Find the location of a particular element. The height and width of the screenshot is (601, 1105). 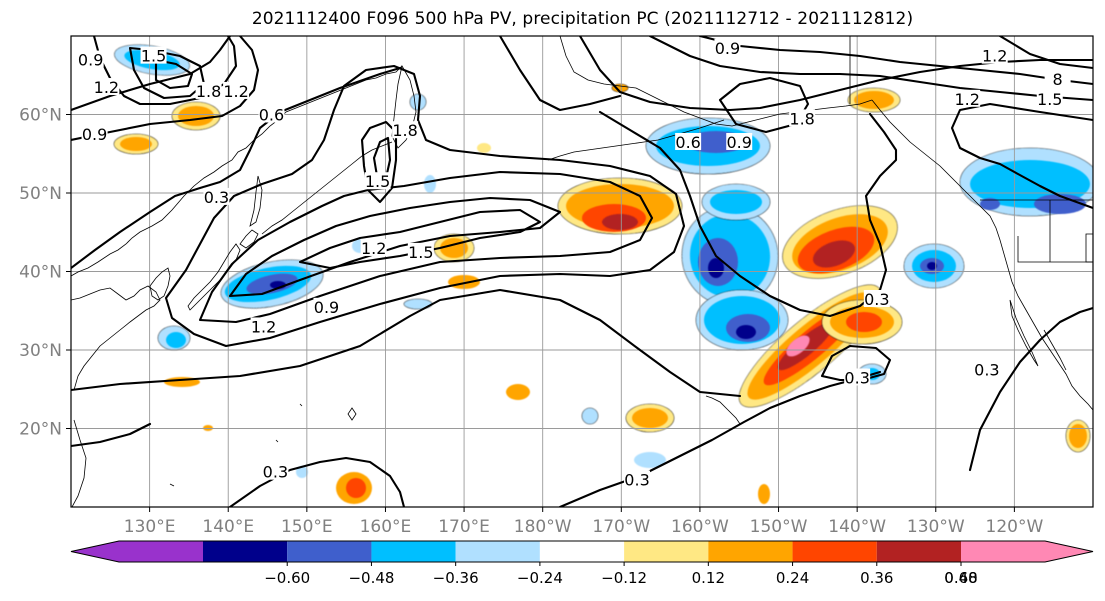

contour-0.9-nw is located at coordinates (165, 89).